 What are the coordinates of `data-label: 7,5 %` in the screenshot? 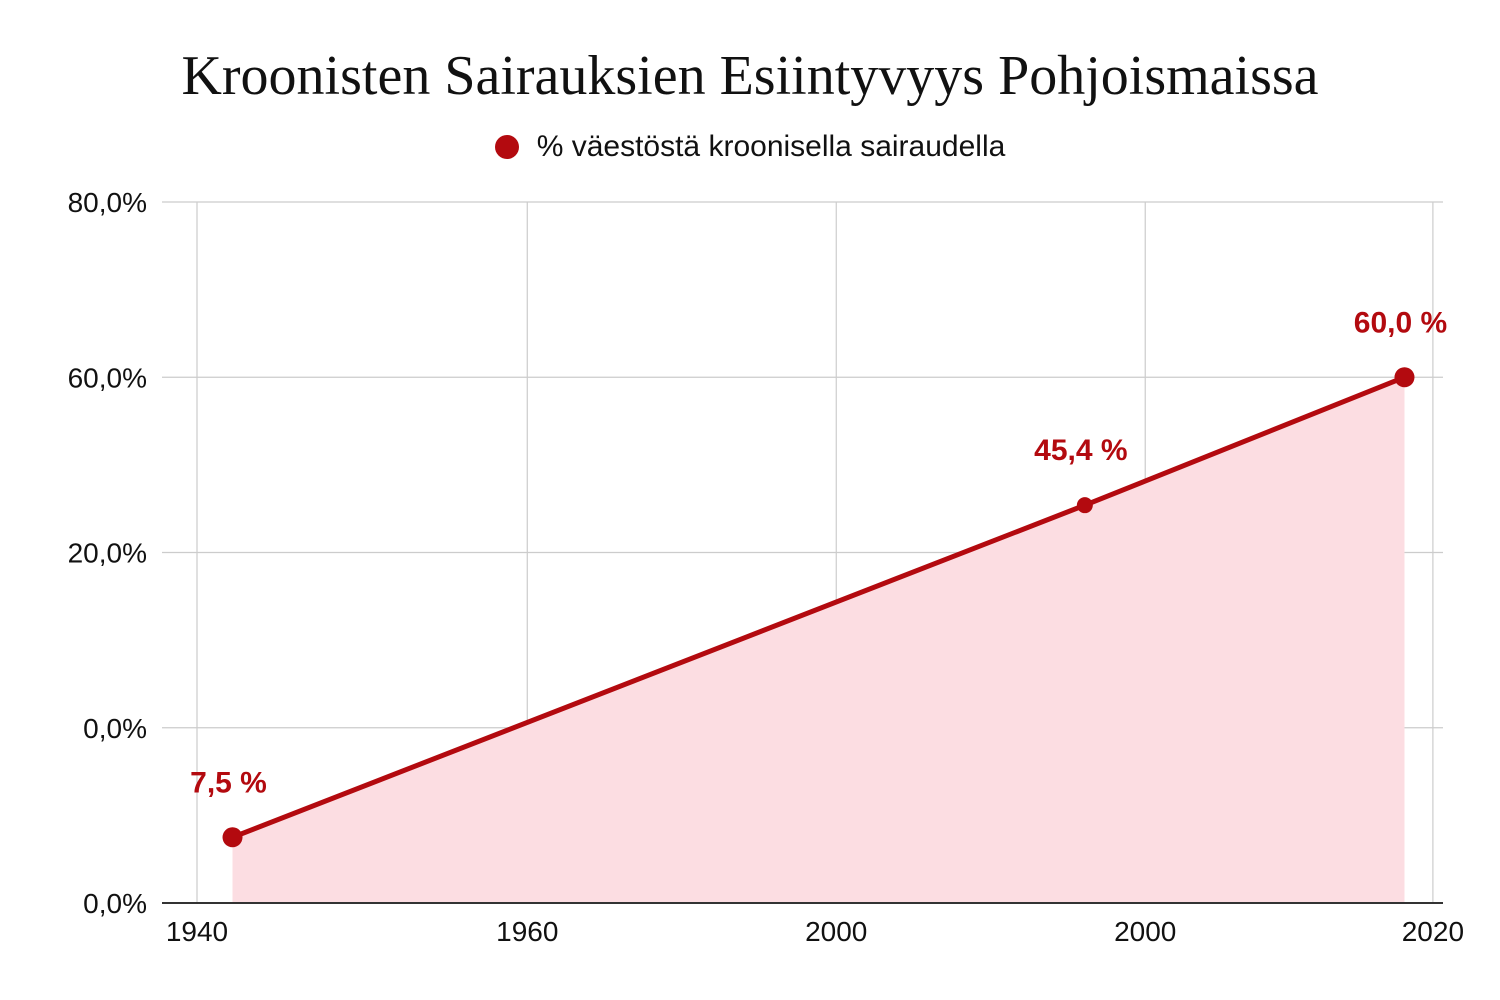 It's located at (228, 782).